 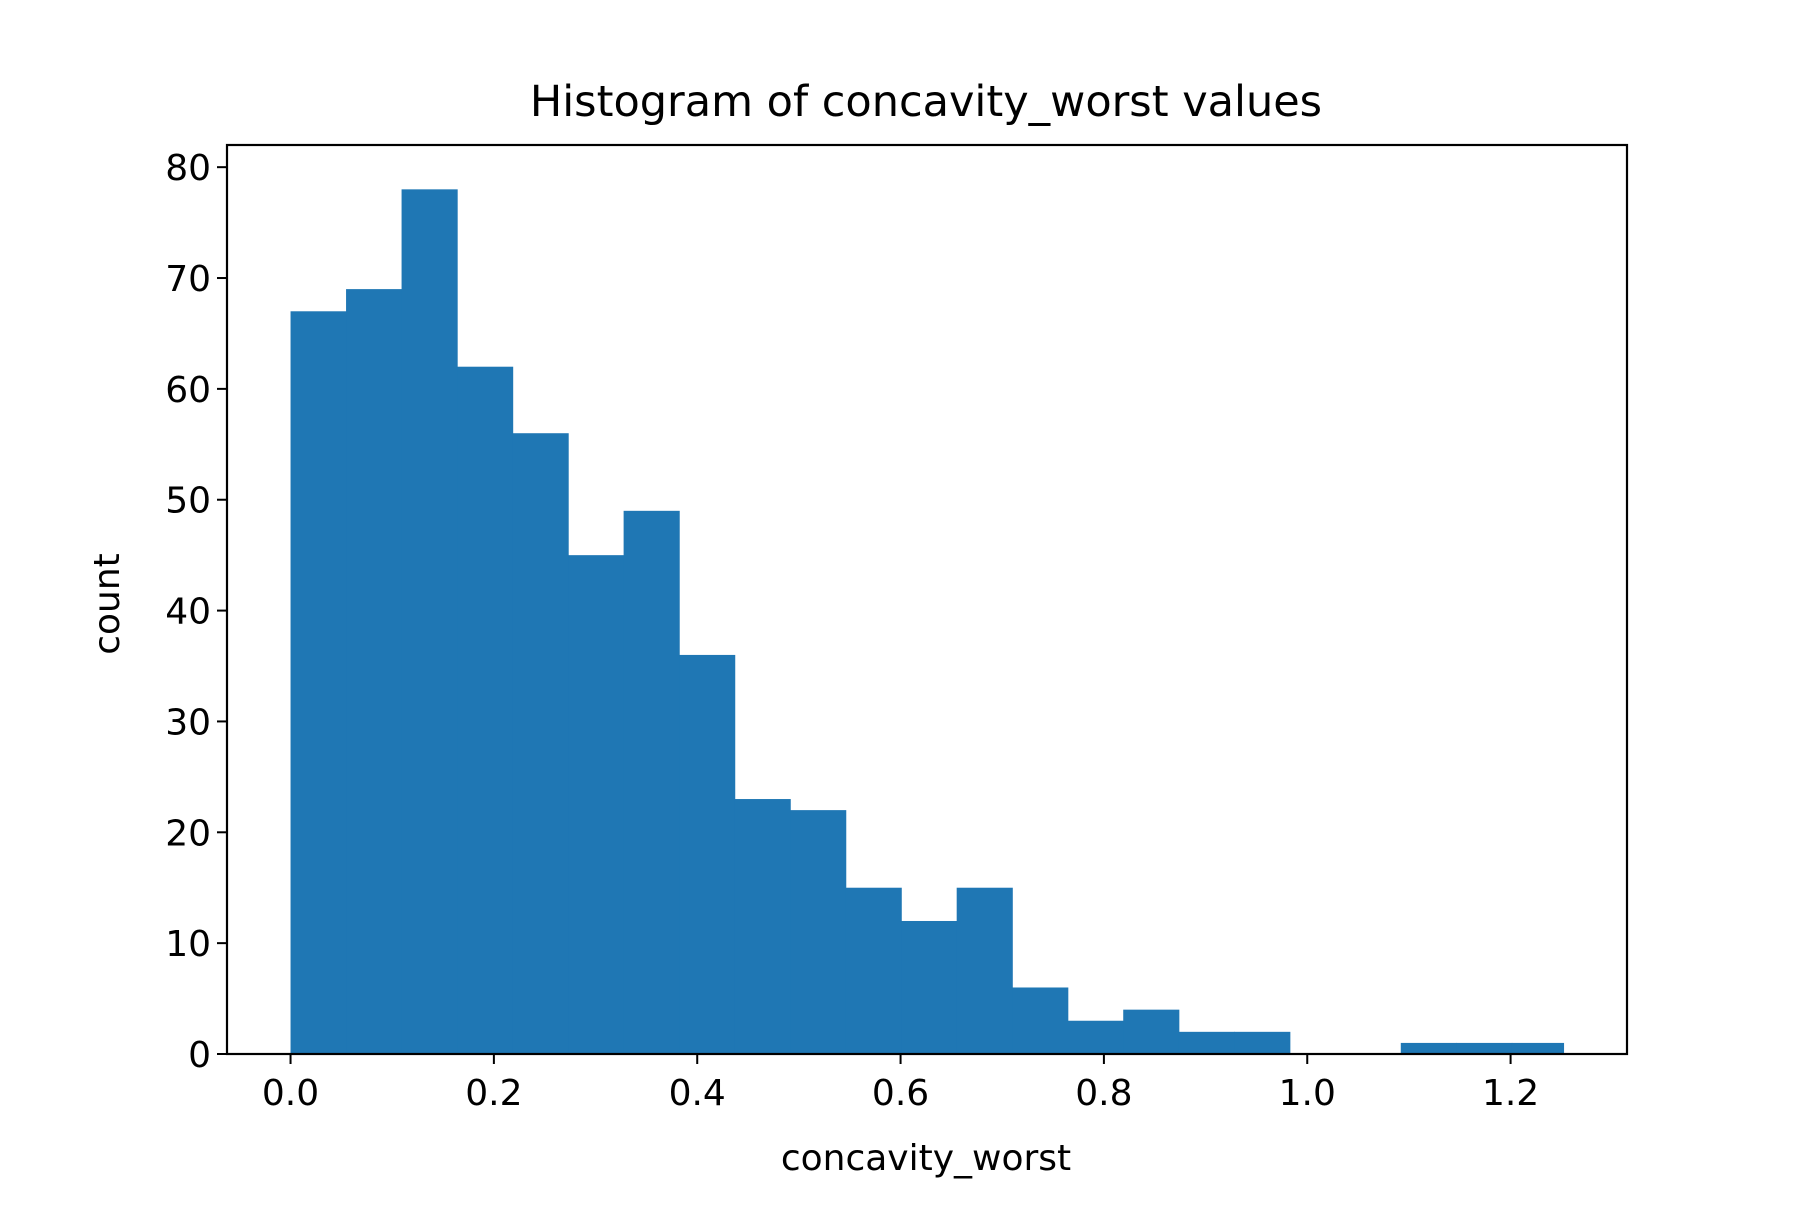 I want to click on x-tick-label: 0.4, so click(x=697, y=1093).